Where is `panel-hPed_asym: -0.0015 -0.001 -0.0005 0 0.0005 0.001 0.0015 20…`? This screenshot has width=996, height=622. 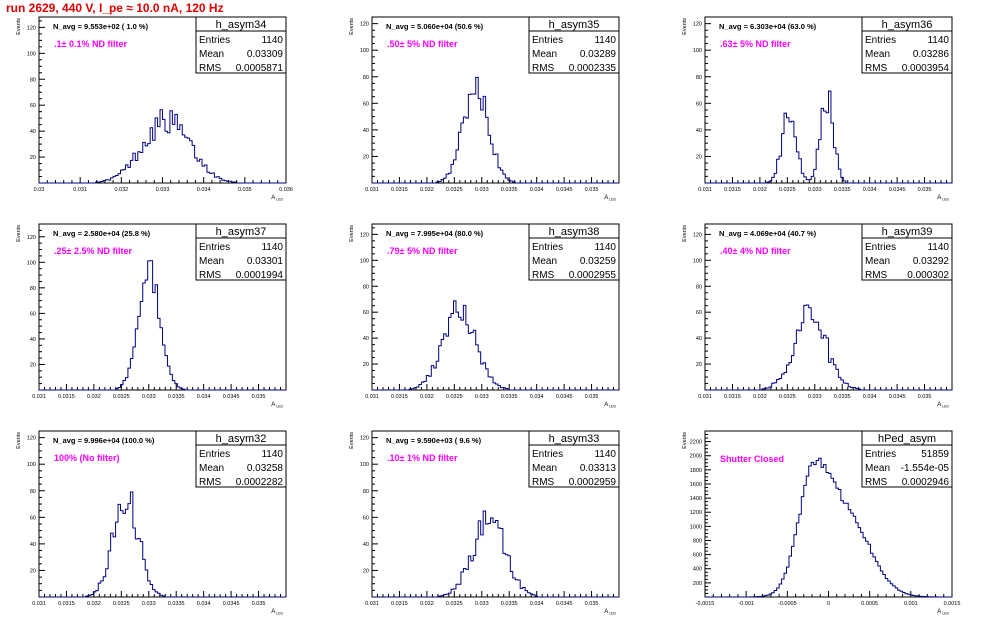 panel-hPed_asym: -0.0015 -0.001 -0.0005 0 0.0005 0.001 0.0015 20… is located at coordinates (821, 523).